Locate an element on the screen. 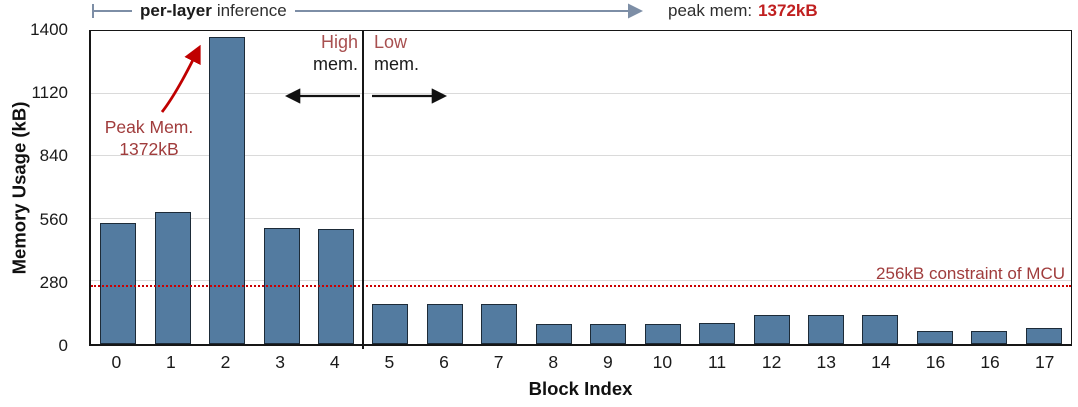  y-axis-ticks: 0 280 560 840 1120 1400 is located at coordinates (39, 187).